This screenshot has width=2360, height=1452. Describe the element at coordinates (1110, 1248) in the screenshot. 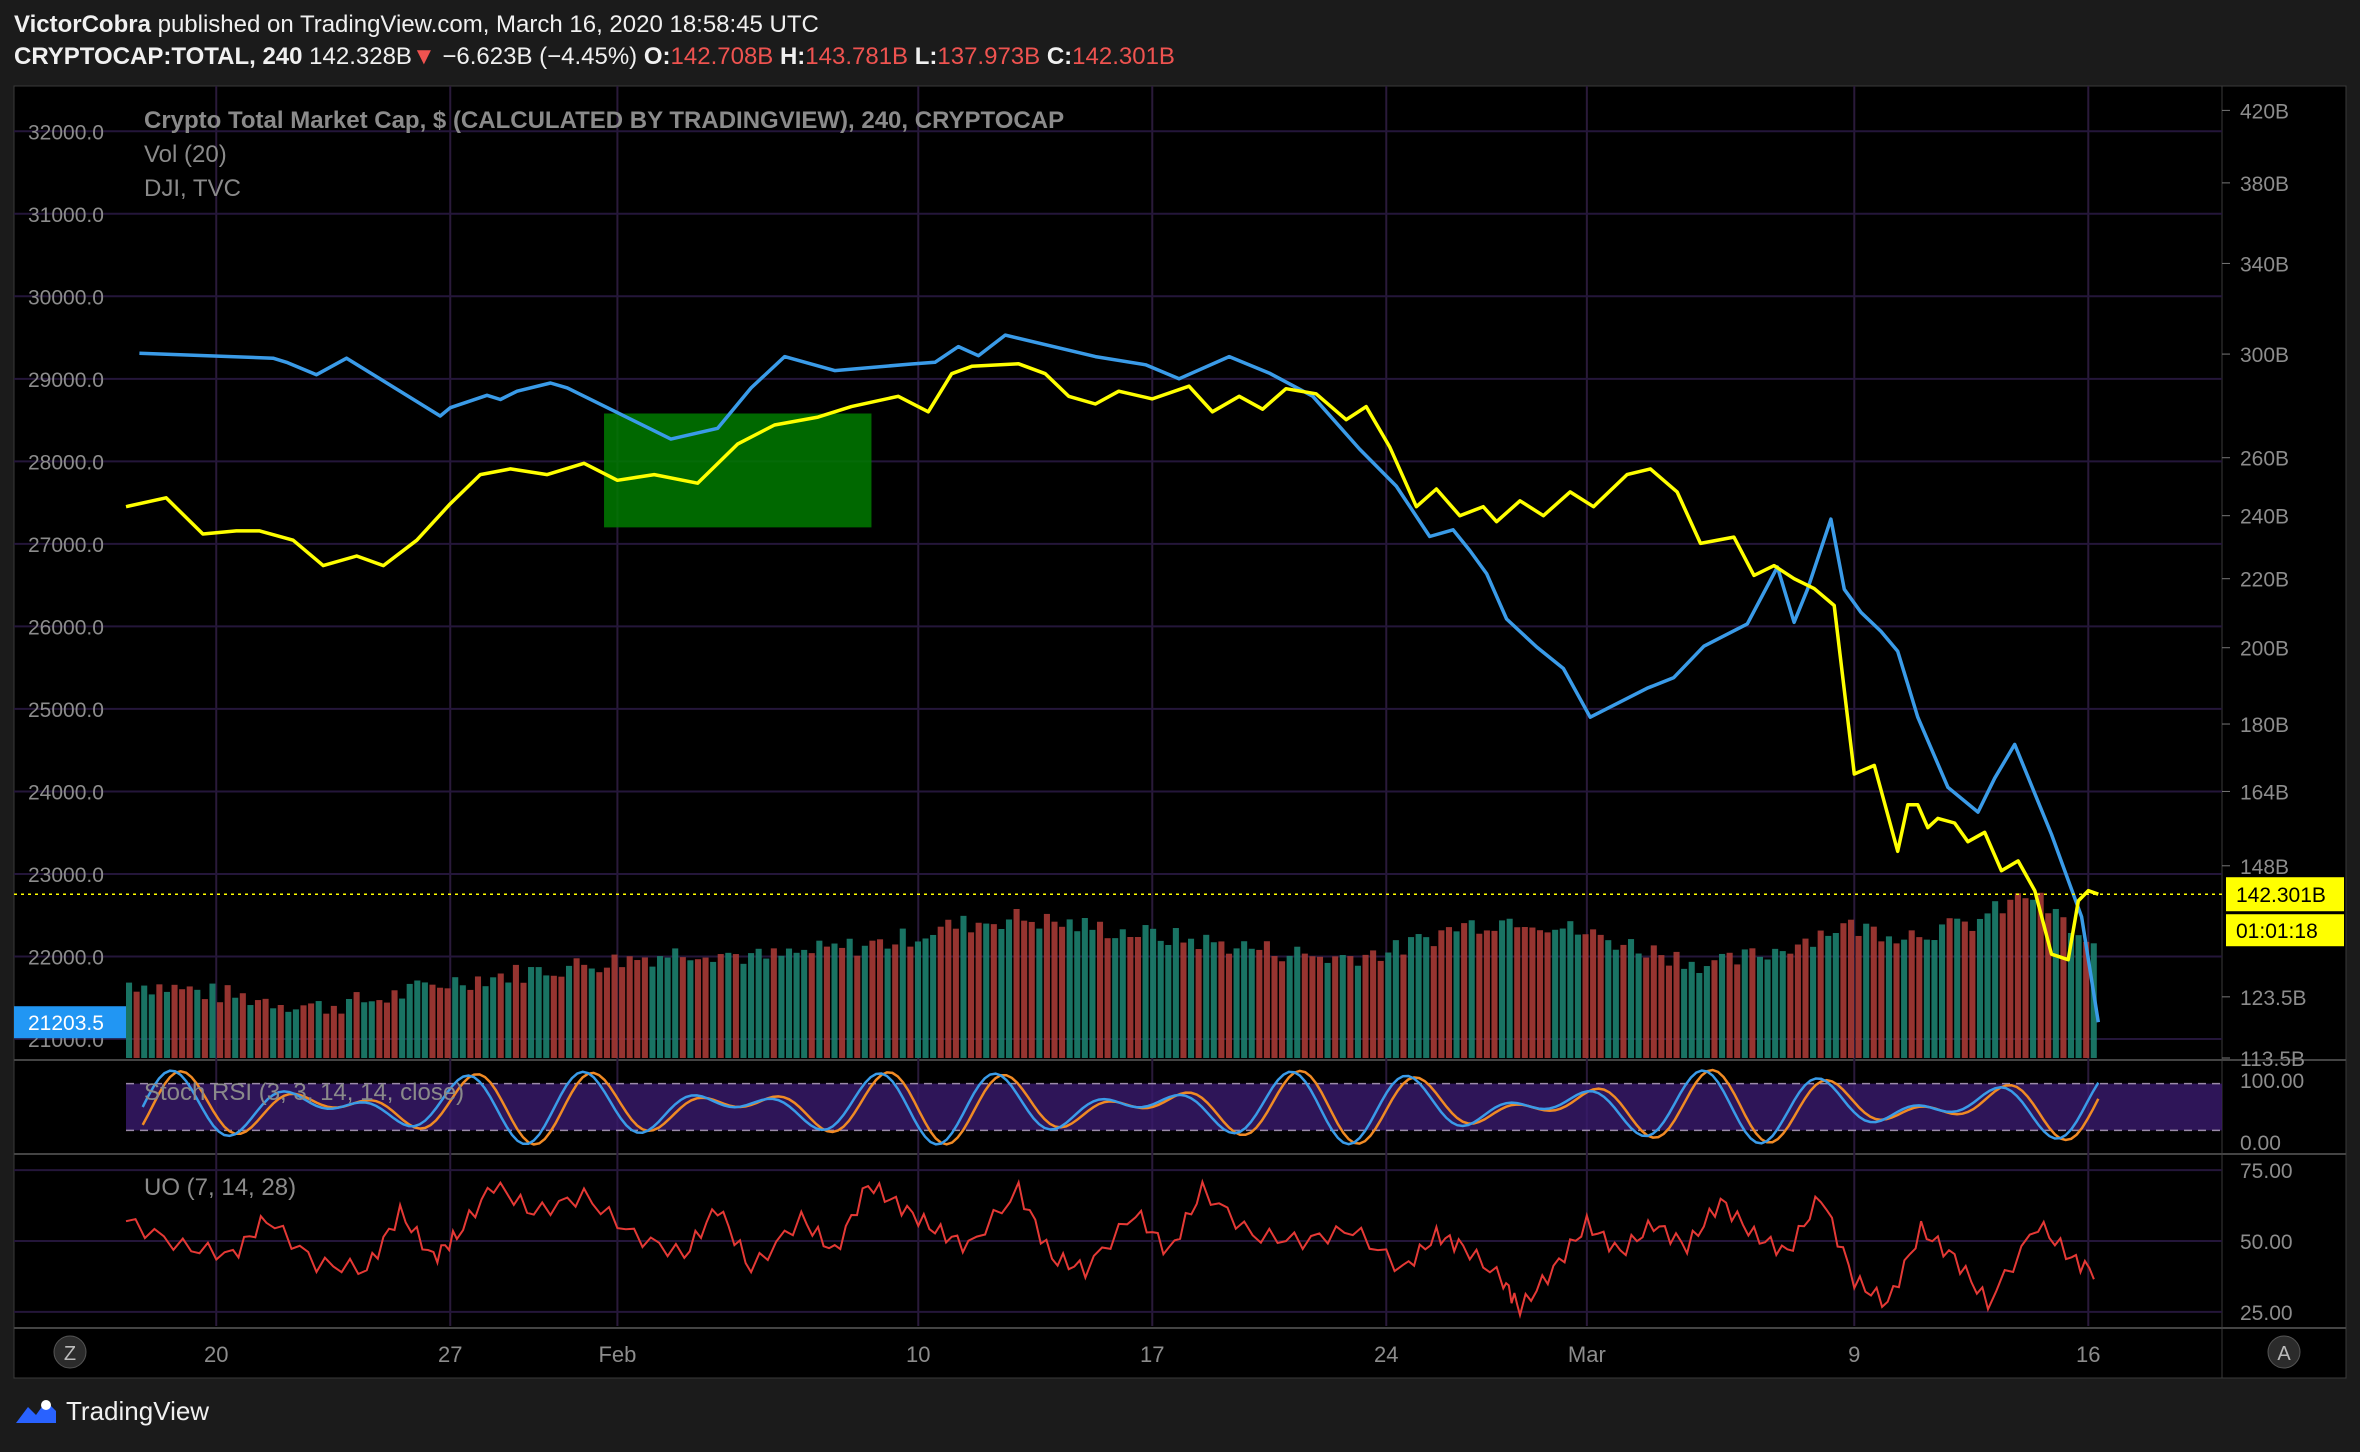

I see `uo-line` at that location.